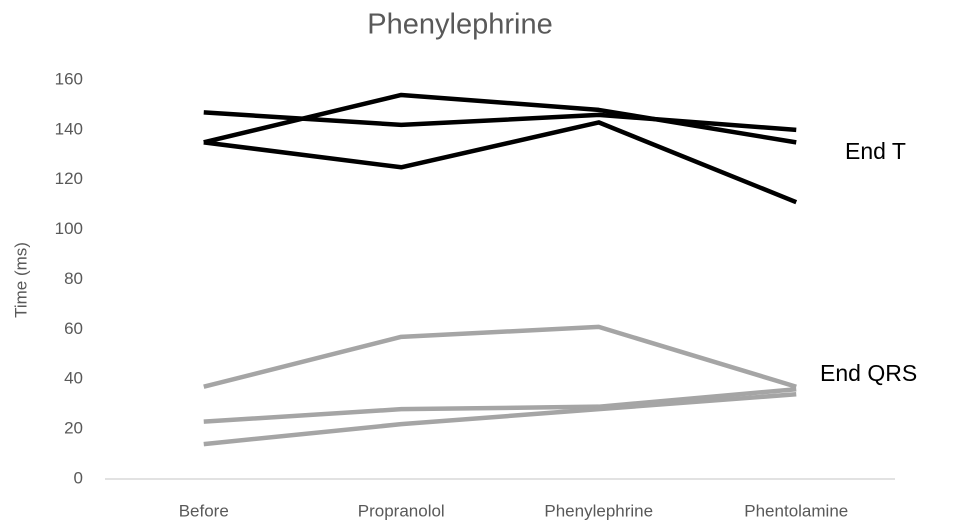  What do you see at coordinates (73, 378) in the screenshot?
I see `y-tick-label: 40` at bounding box center [73, 378].